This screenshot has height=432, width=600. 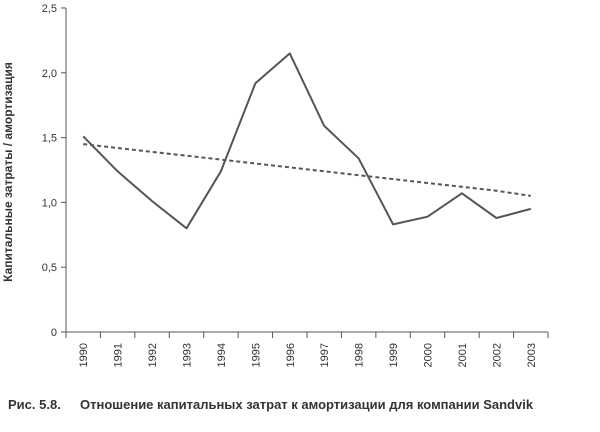 I want to click on x-tick-label: 1992, so click(x=153, y=355).